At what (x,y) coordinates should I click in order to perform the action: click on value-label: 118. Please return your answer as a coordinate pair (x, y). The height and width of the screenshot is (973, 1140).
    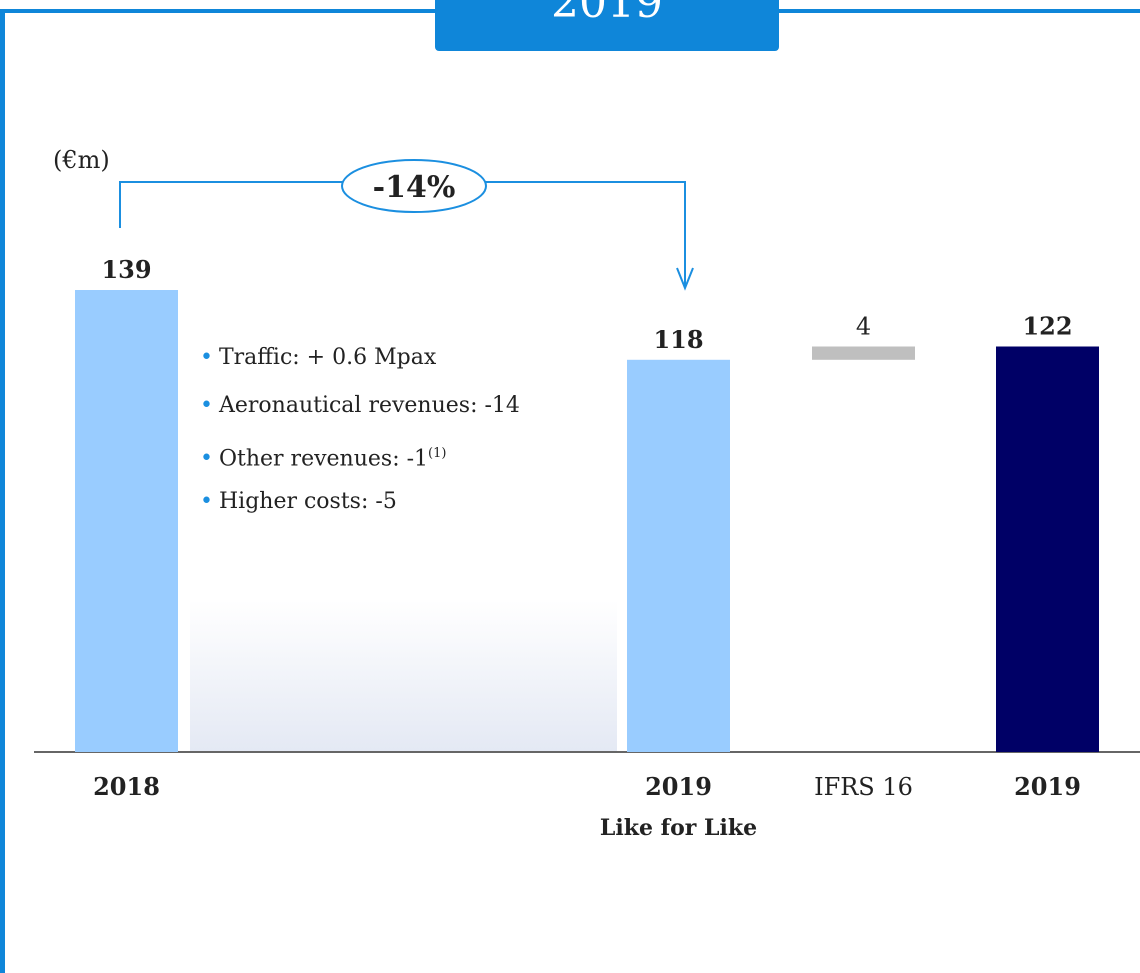
    Looking at the image, I should click on (678, 339).